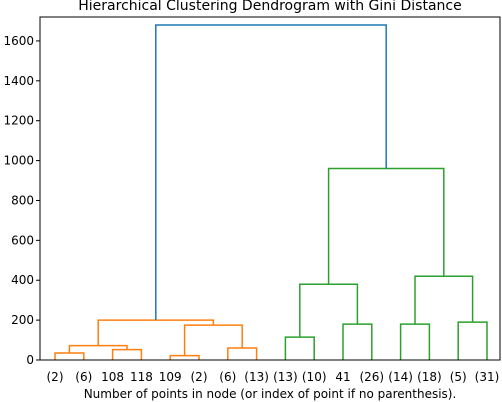  What do you see at coordinates (18, 121) in the screenshot?
I see `y-tick-label: 1200` at bounding box center [18, 121].